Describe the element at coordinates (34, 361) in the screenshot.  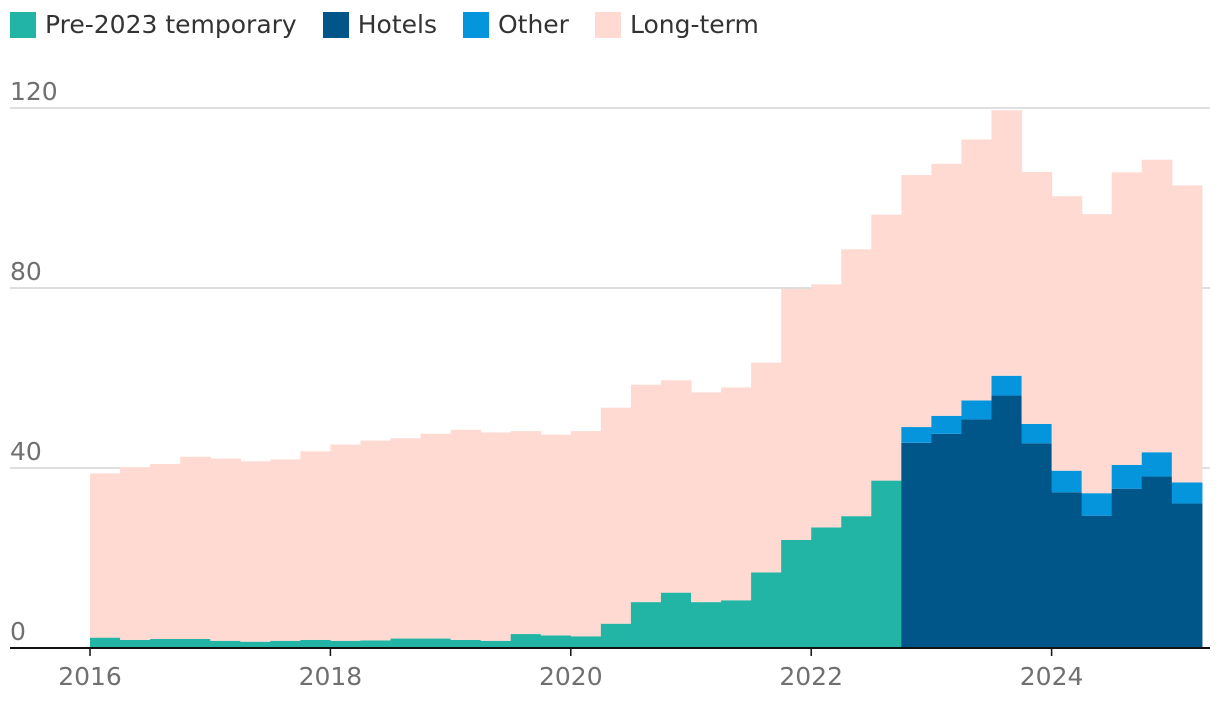
I see `y-axis: 0 40 80 120` at that location.